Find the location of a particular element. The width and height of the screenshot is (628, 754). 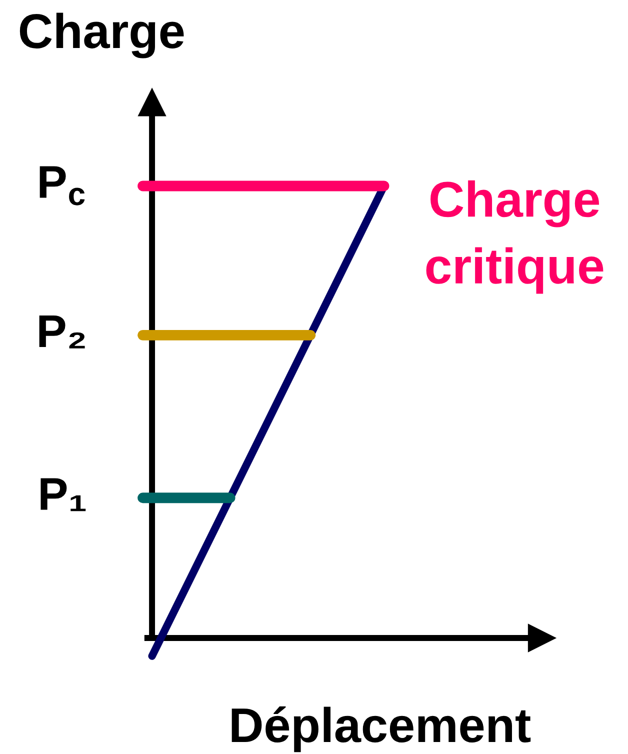

ref-line-label: P₂ is located at coordinates (62, 331).